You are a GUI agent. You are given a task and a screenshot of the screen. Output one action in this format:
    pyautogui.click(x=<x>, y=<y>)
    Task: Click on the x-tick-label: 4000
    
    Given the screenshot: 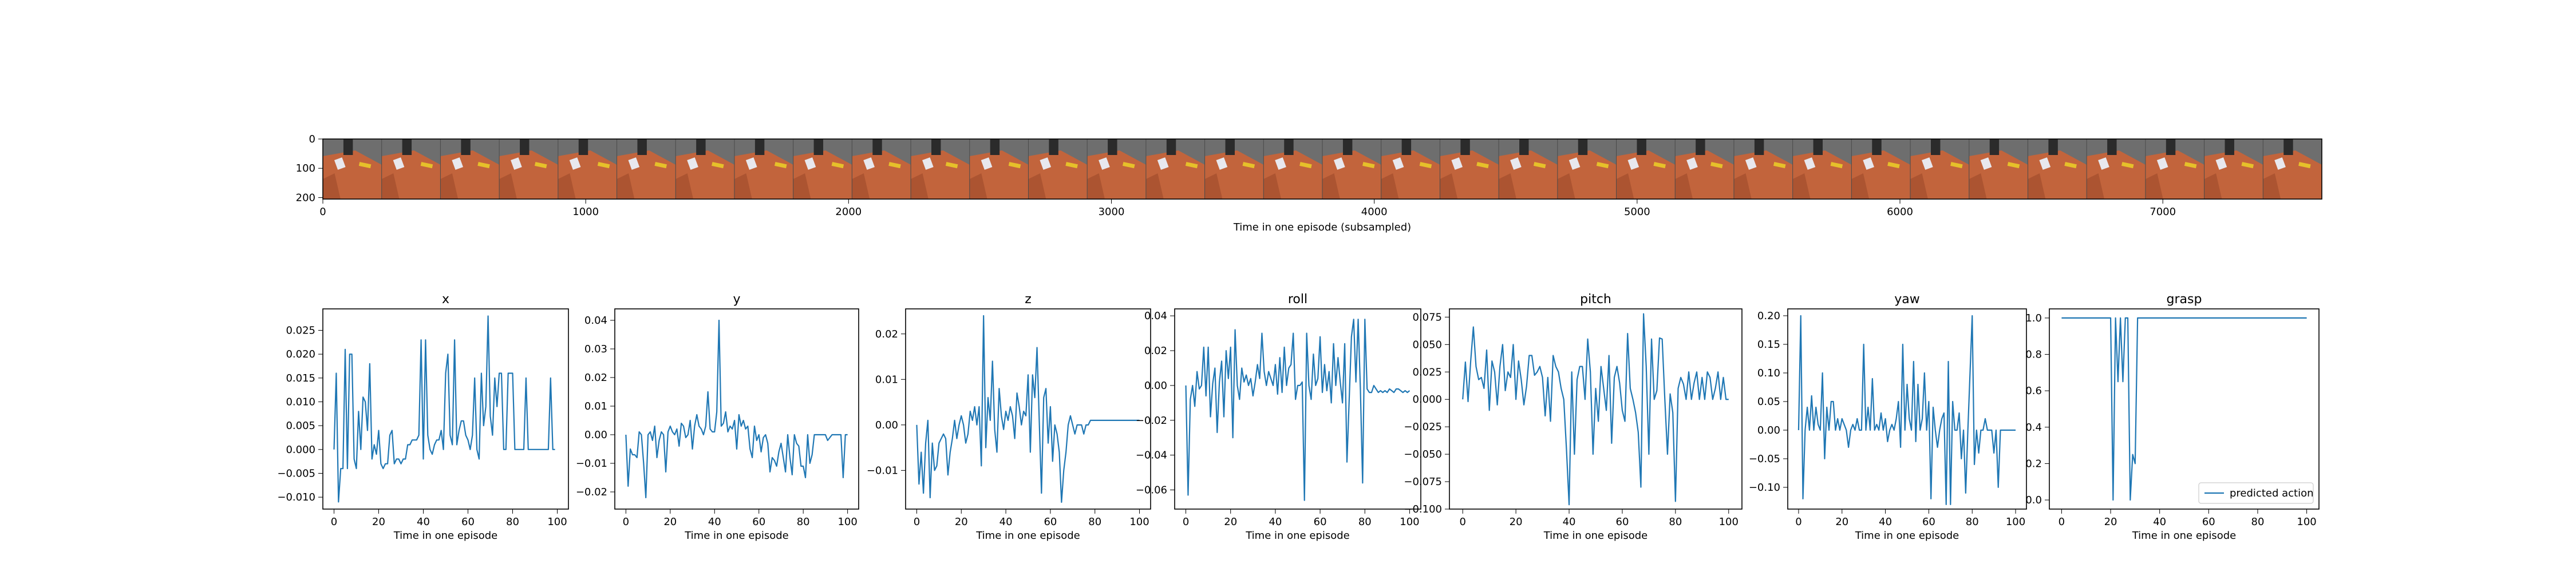 What is the action you would take?
    pyautogui.click(x=1374, y=212)
    